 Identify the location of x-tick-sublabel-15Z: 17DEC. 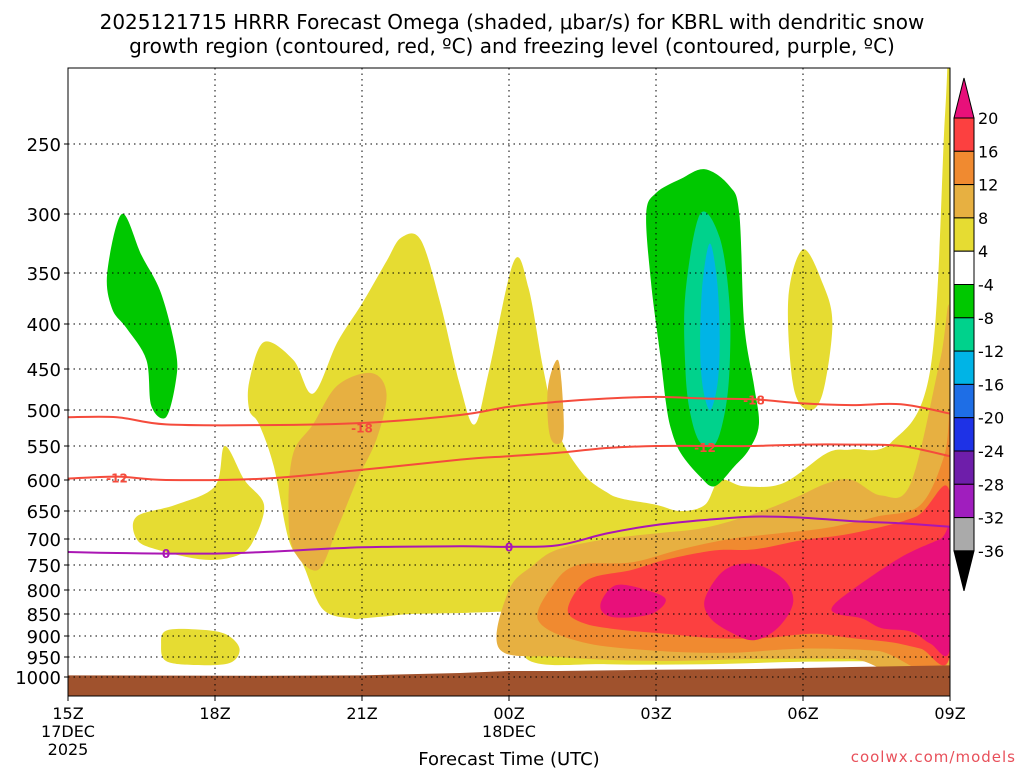
(68, 731).